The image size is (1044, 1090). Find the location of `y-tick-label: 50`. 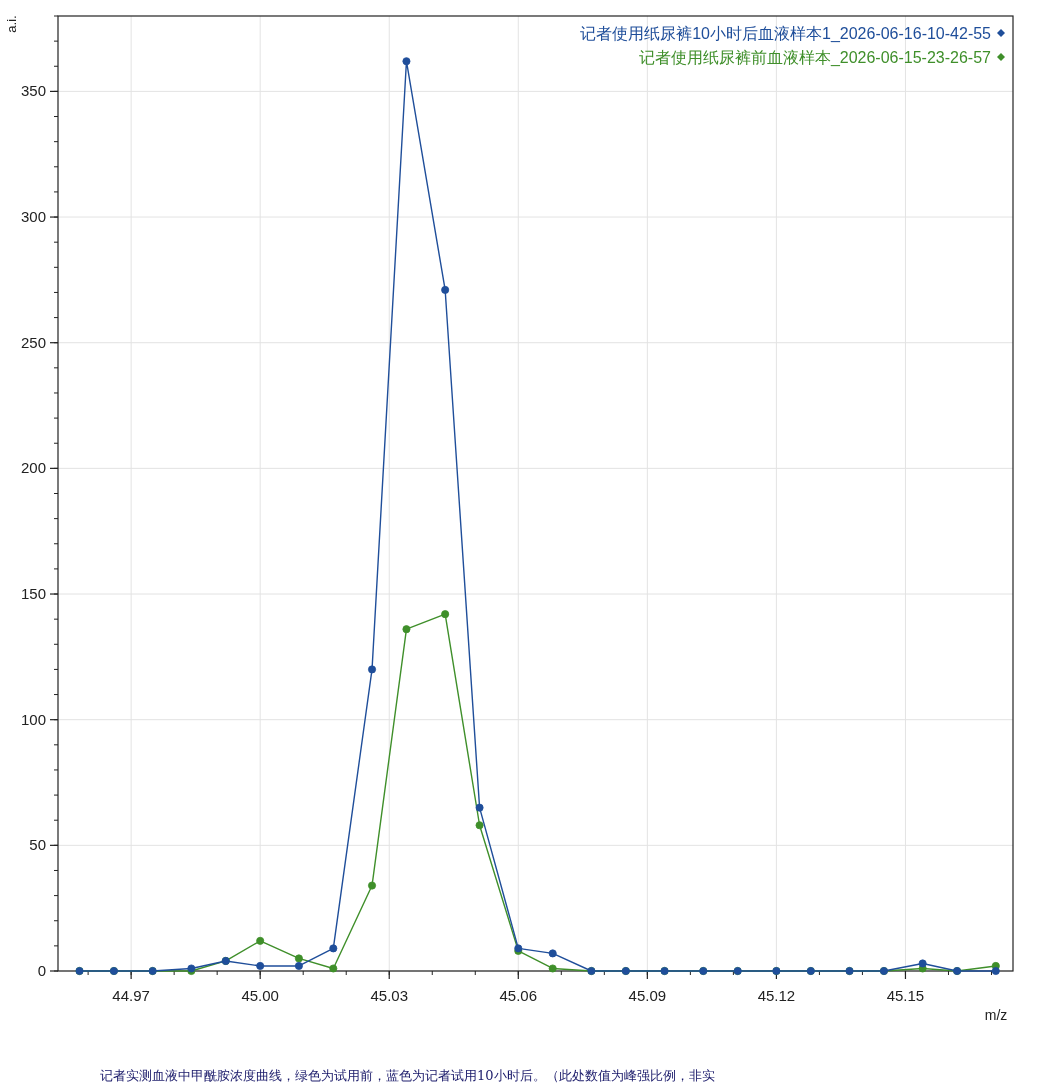

y-tick-label: 50 is located at coordinates (37, 845).